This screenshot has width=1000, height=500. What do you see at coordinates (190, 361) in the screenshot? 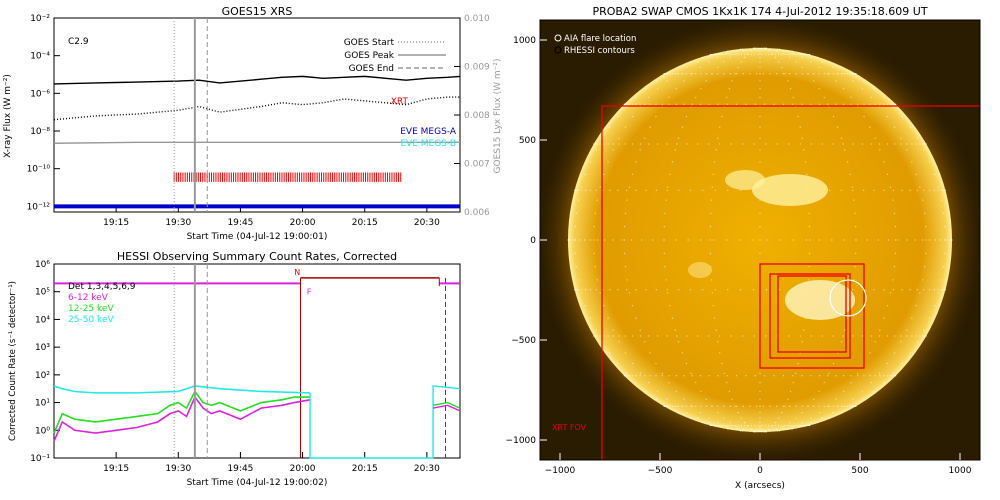
I see `hessi-time-markers` at bounding box center [190, 361].